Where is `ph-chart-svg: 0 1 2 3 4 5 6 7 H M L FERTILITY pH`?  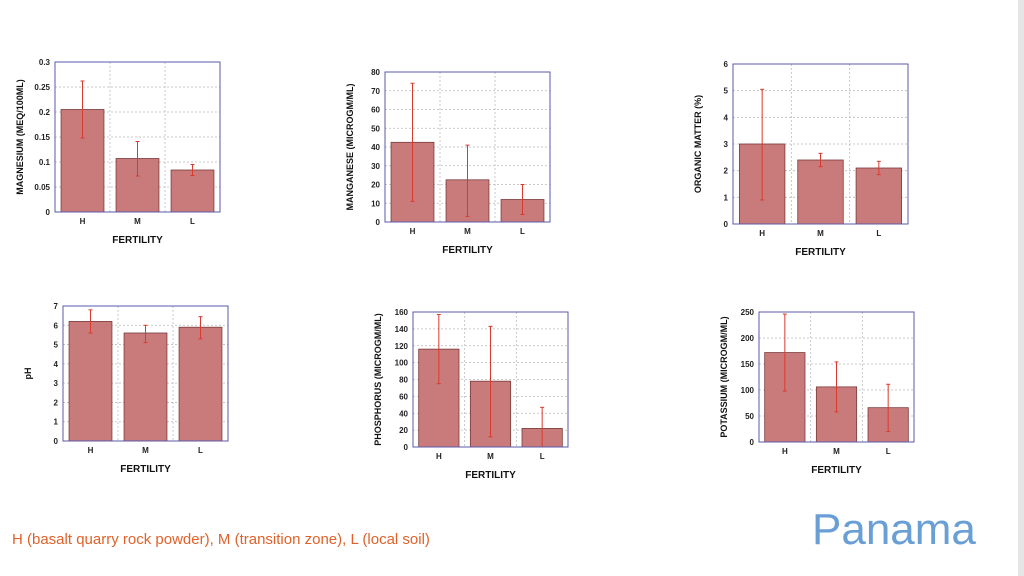 ph-chart-svg: 0 1 2 3 4 5 6 7 H M L FERTILITY pH is located at coordinates (126, 388).